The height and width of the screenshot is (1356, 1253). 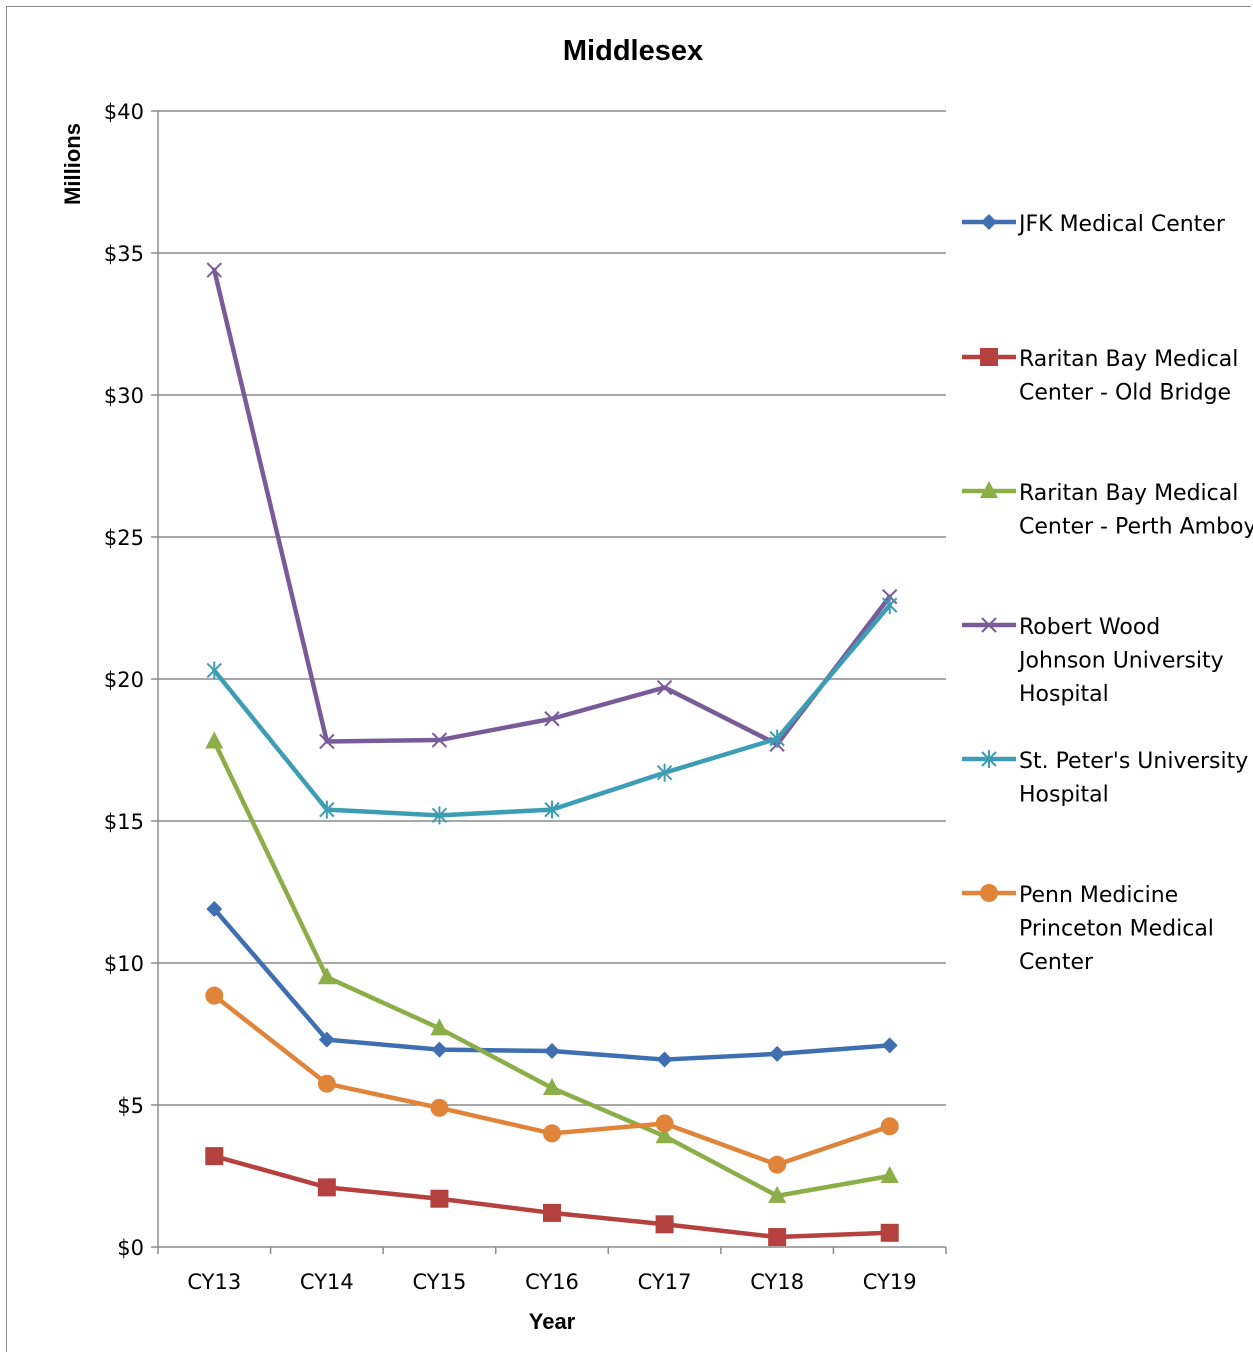 I want to click on x-tick-label: CY13, so click(x=214, y=1282).